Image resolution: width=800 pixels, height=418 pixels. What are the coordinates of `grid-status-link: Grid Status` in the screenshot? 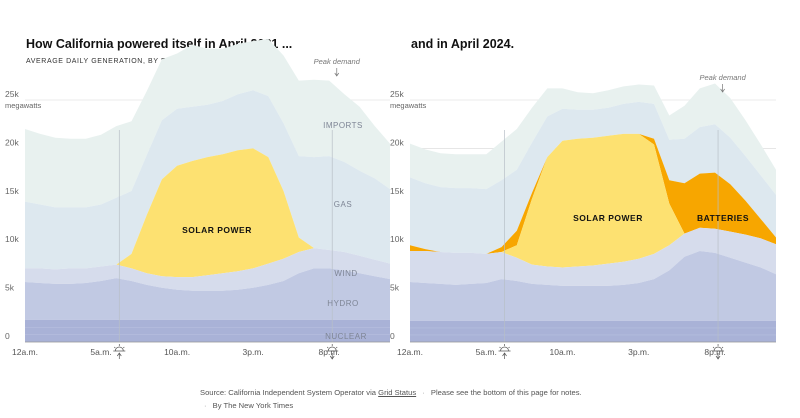 It's located at (397, 392).